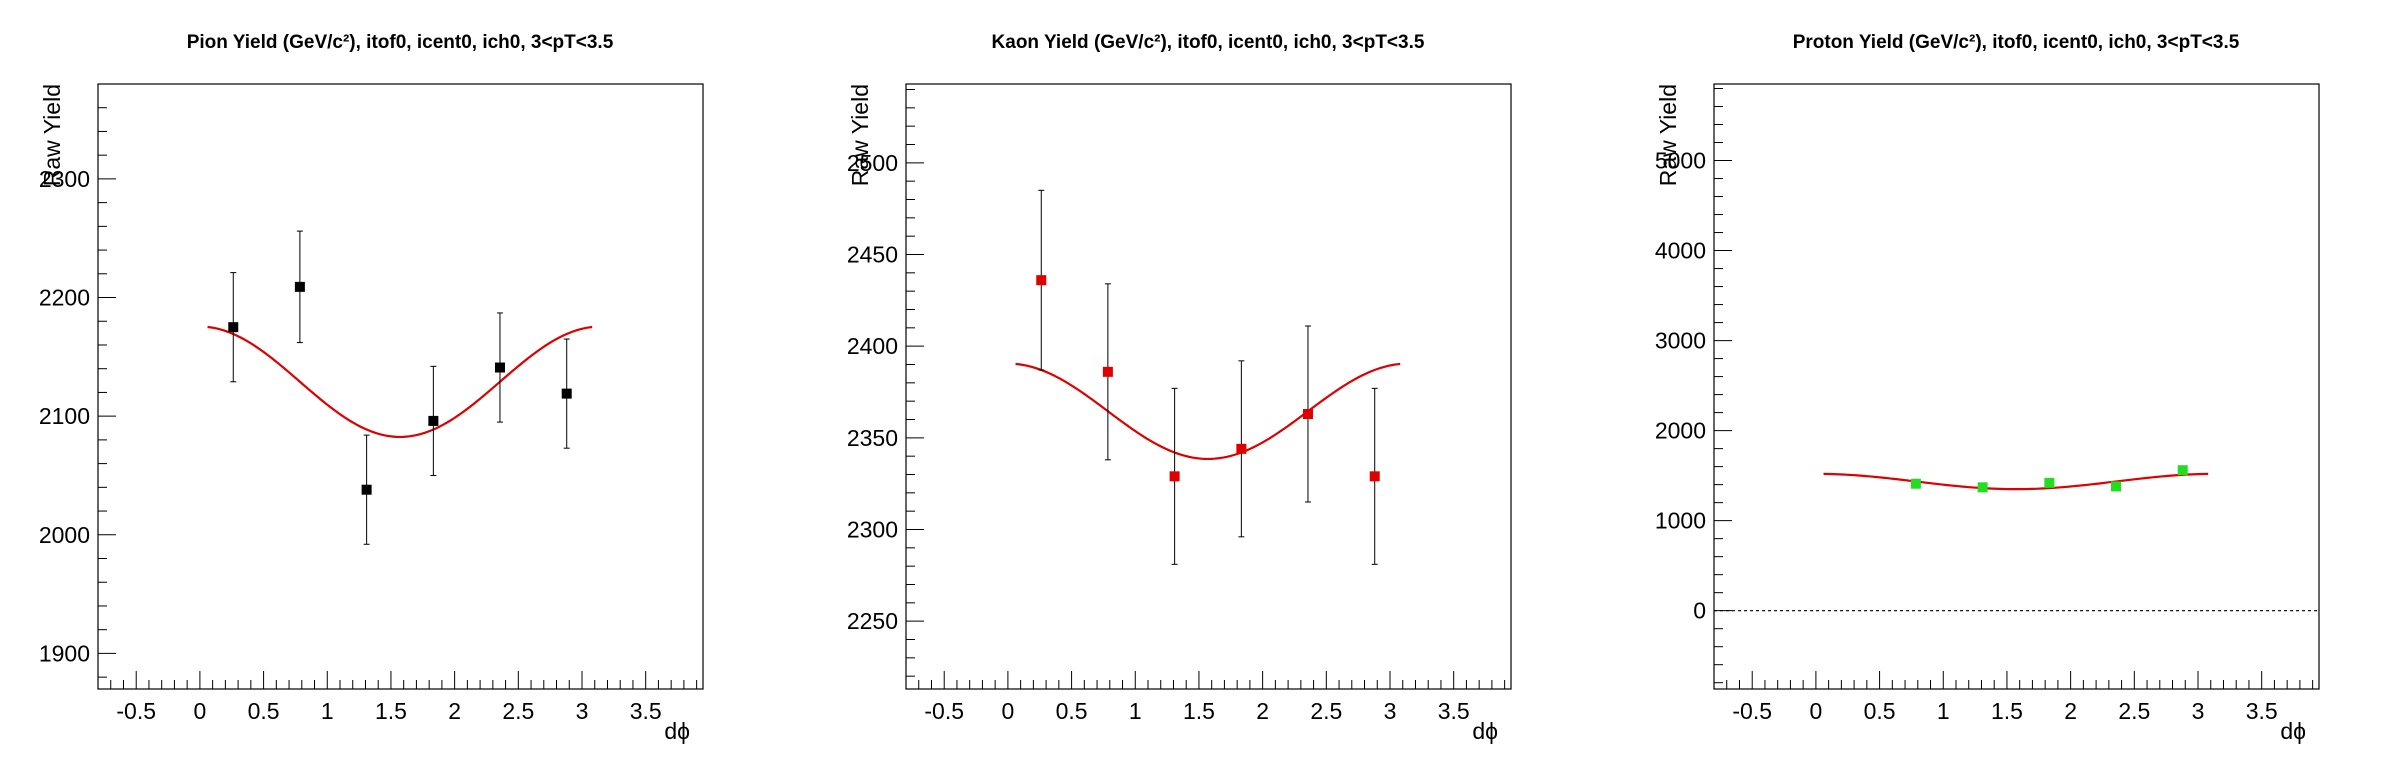 Image resolution: width=2396 pixels, height=777 pixels. I want to click on y-tick-label: 2100, so click(64, 416).